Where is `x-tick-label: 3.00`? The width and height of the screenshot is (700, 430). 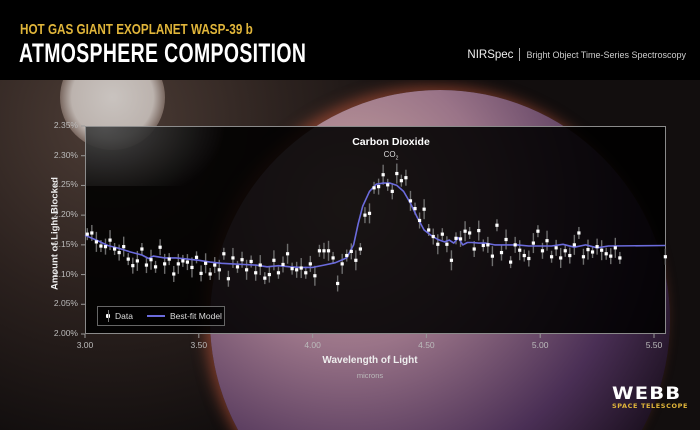 x-tick-label: 3.00 is located at coordinates (85, 345).